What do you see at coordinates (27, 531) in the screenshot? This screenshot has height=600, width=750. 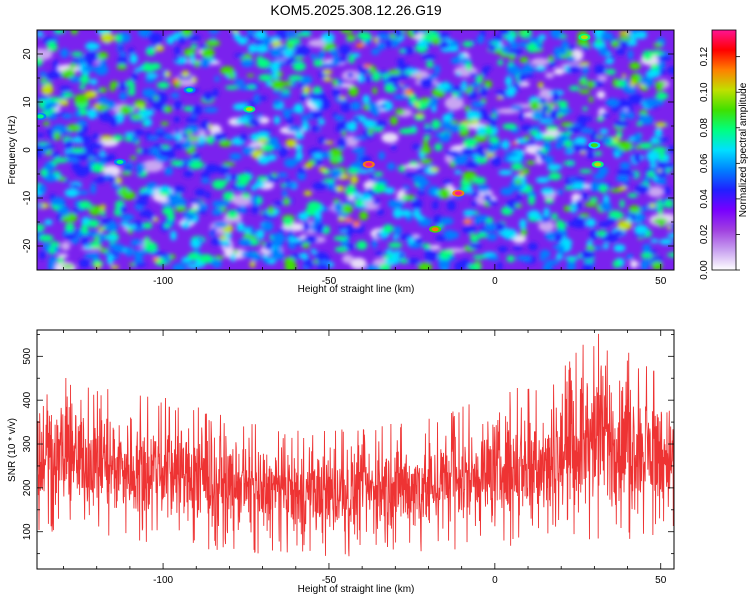 I see `y-tick-label: 100` at bounding box center [27, 531].